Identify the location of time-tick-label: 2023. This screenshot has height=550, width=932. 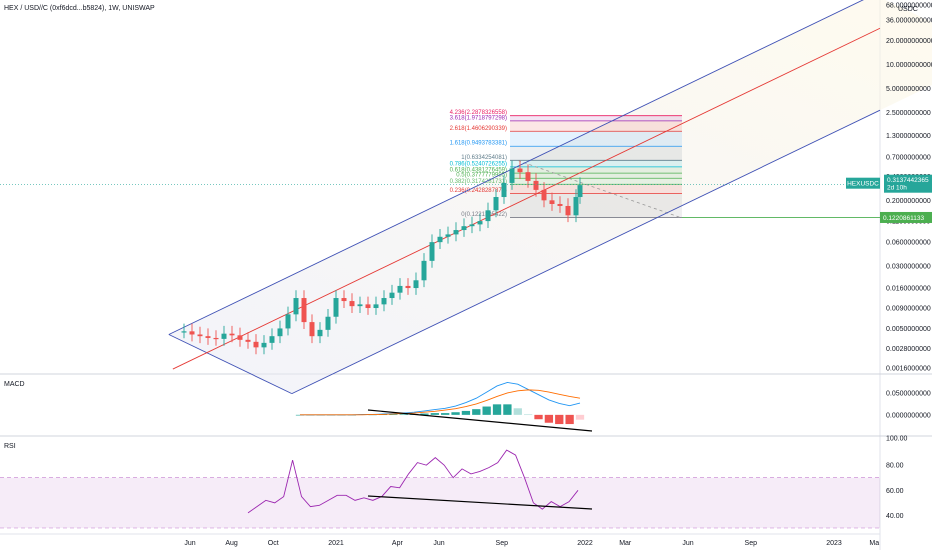
(834, 543).